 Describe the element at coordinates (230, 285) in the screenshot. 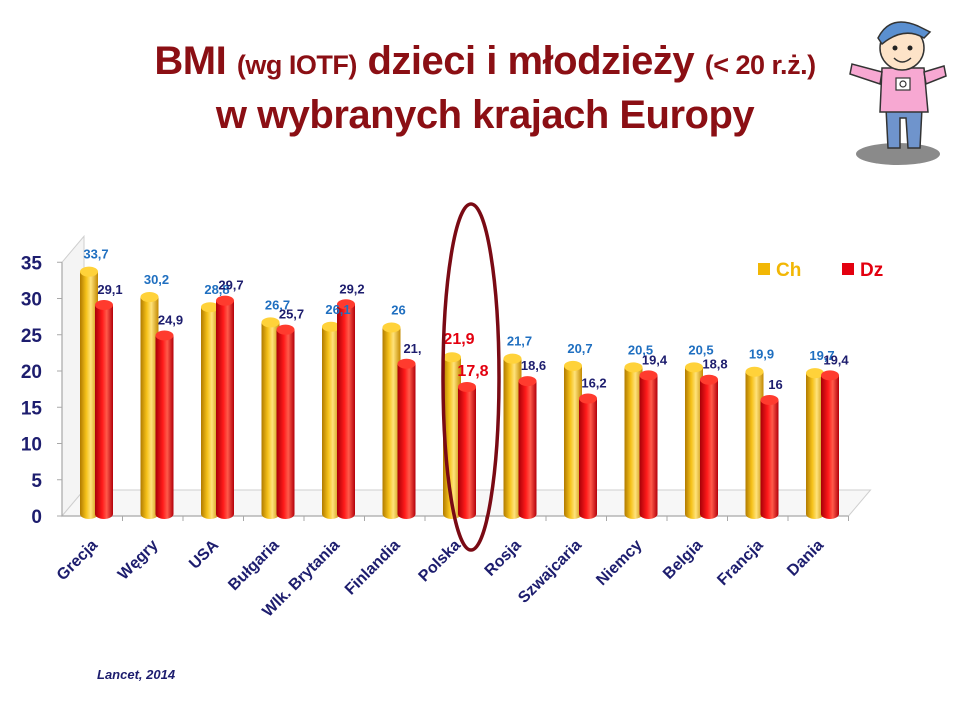

I see `data-label-dz: 29,7` at that location.